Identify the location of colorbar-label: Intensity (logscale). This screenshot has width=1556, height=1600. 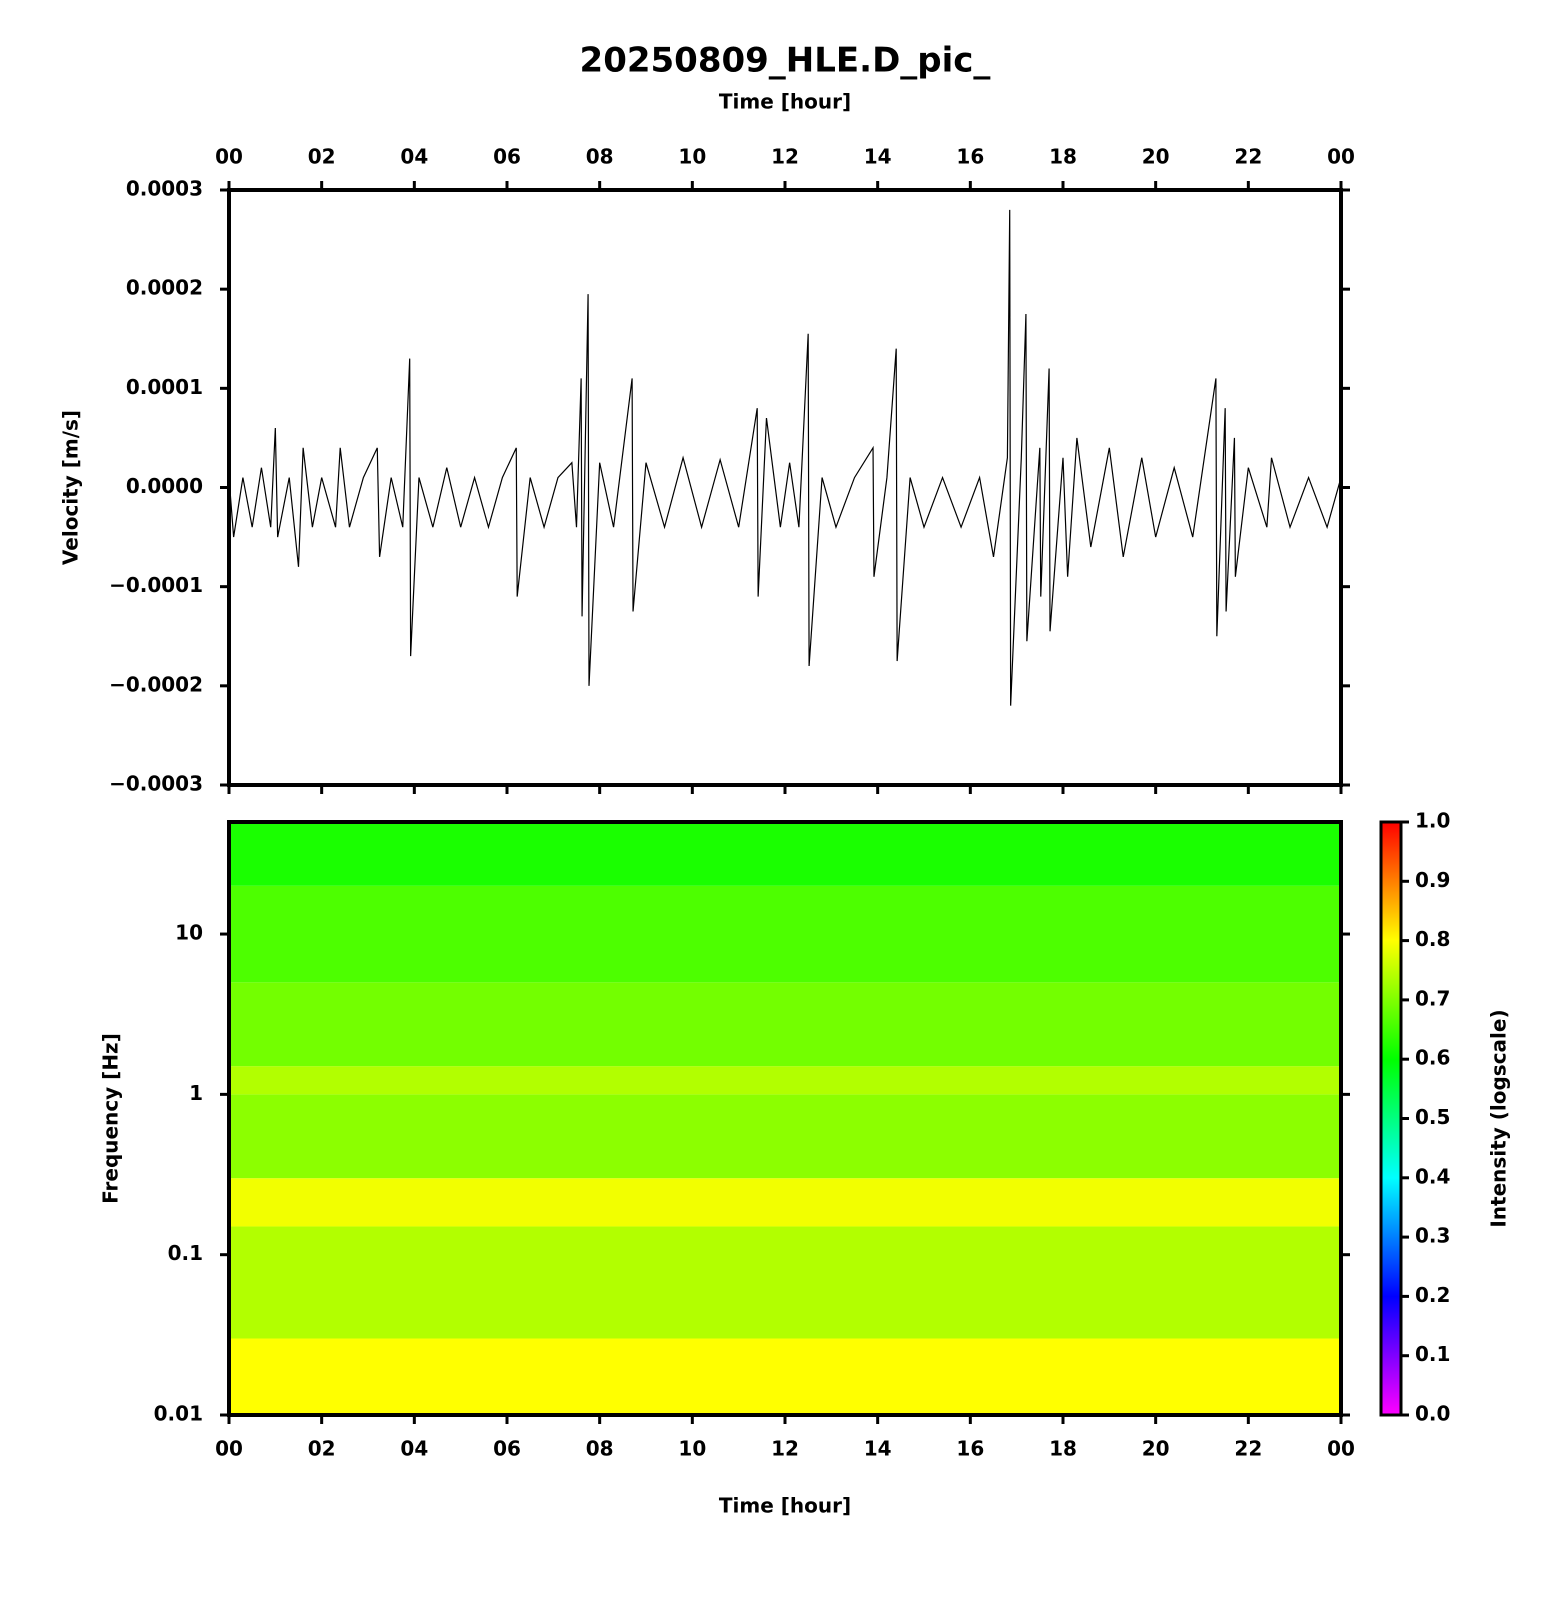
(1499, 1118).